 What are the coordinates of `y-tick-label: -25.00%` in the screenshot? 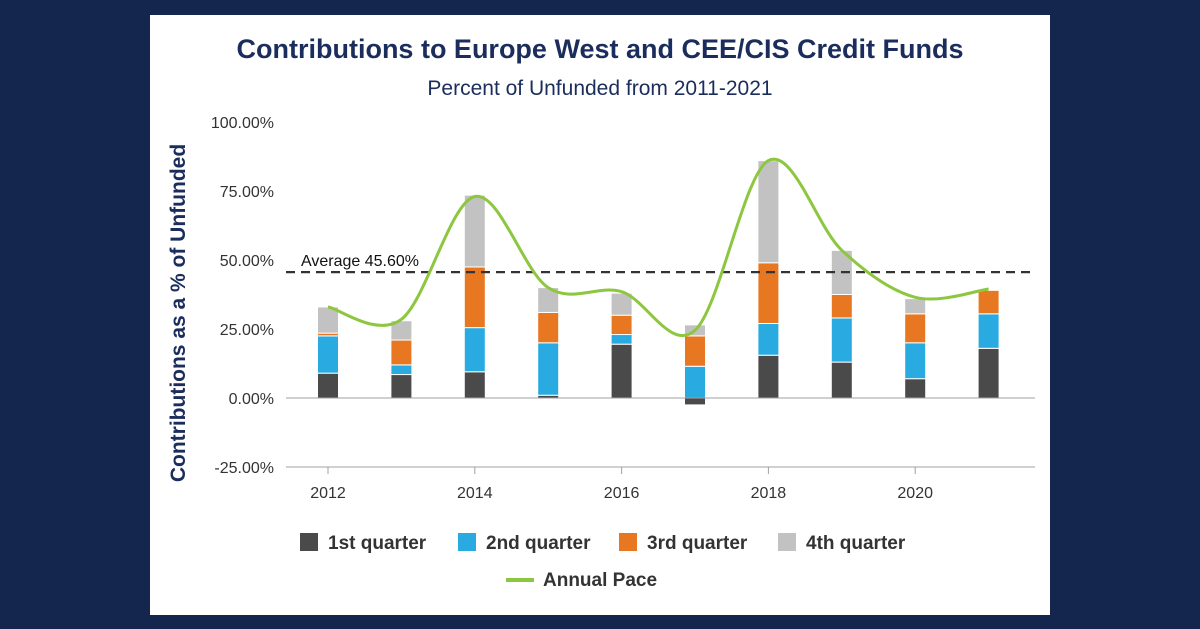 It's located at (244, 468).